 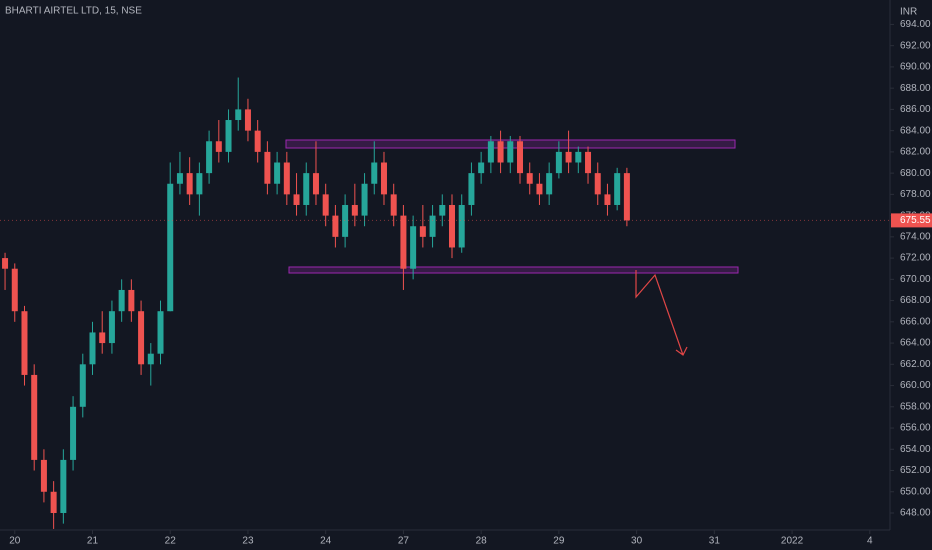 What do you see at coordinates (248, 541) in the screenshot?
I see `x-tick-label: 23` at bounding box center [248, 541].